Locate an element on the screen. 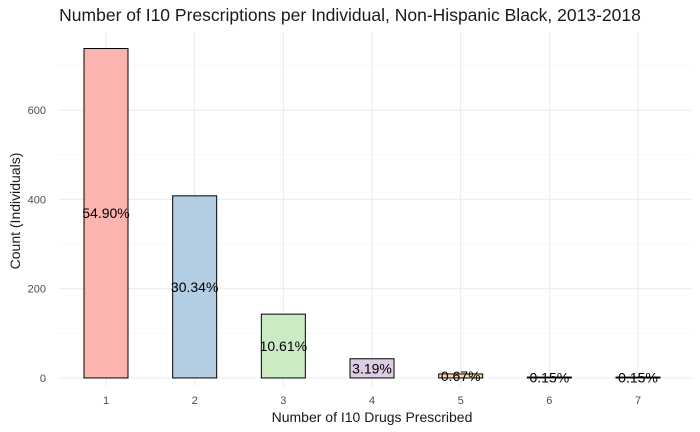  bar-value-label: 10.61% is located at coordinates (283, 346).